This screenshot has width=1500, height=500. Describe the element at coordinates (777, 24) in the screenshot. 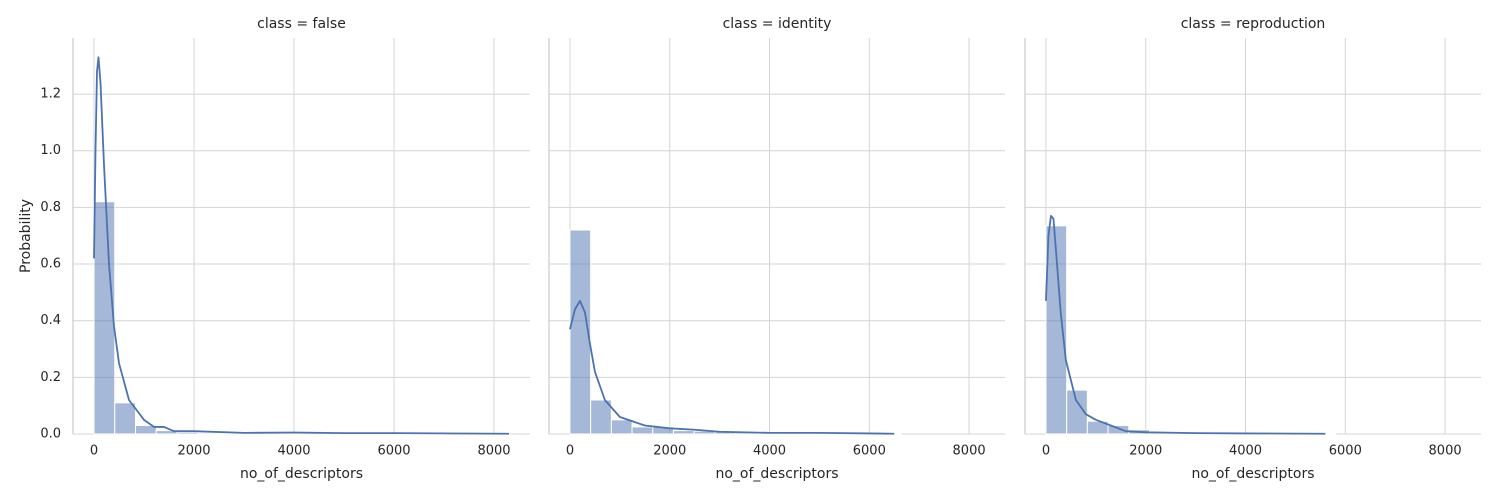

I see `panel-title: class = identity` at that location.